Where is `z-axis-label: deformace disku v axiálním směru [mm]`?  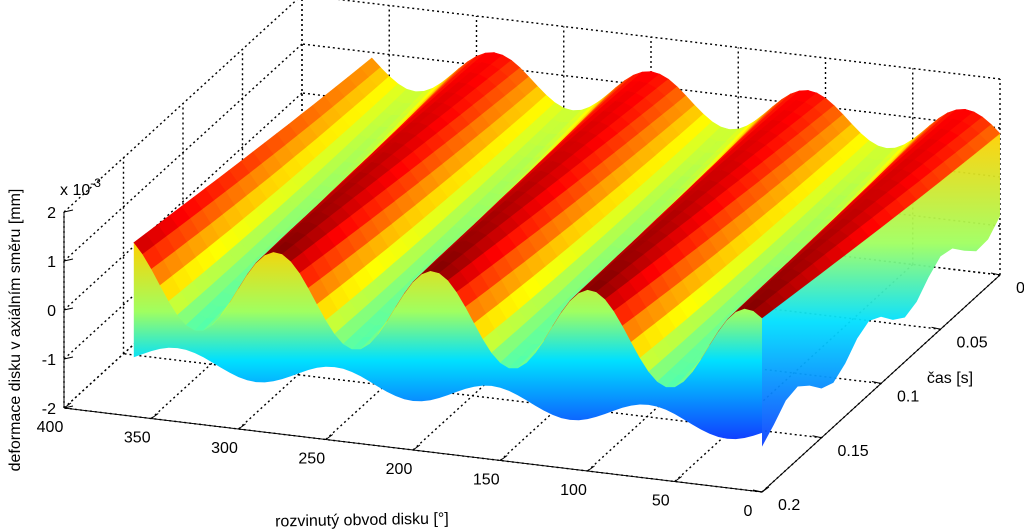
z-axis-label: deformace disku v axiálním směru [mm] is located at coordinates (15, 330).